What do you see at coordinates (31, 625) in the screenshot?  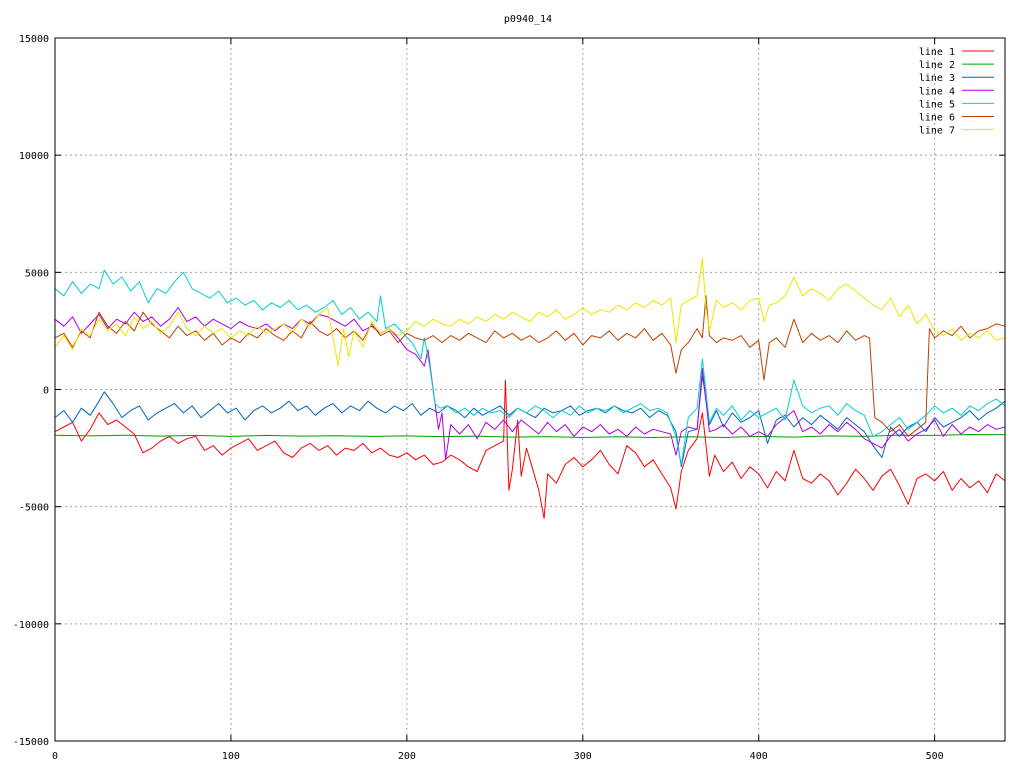 I see `y-tick-label: -10000` at bounding box center [31, 625].